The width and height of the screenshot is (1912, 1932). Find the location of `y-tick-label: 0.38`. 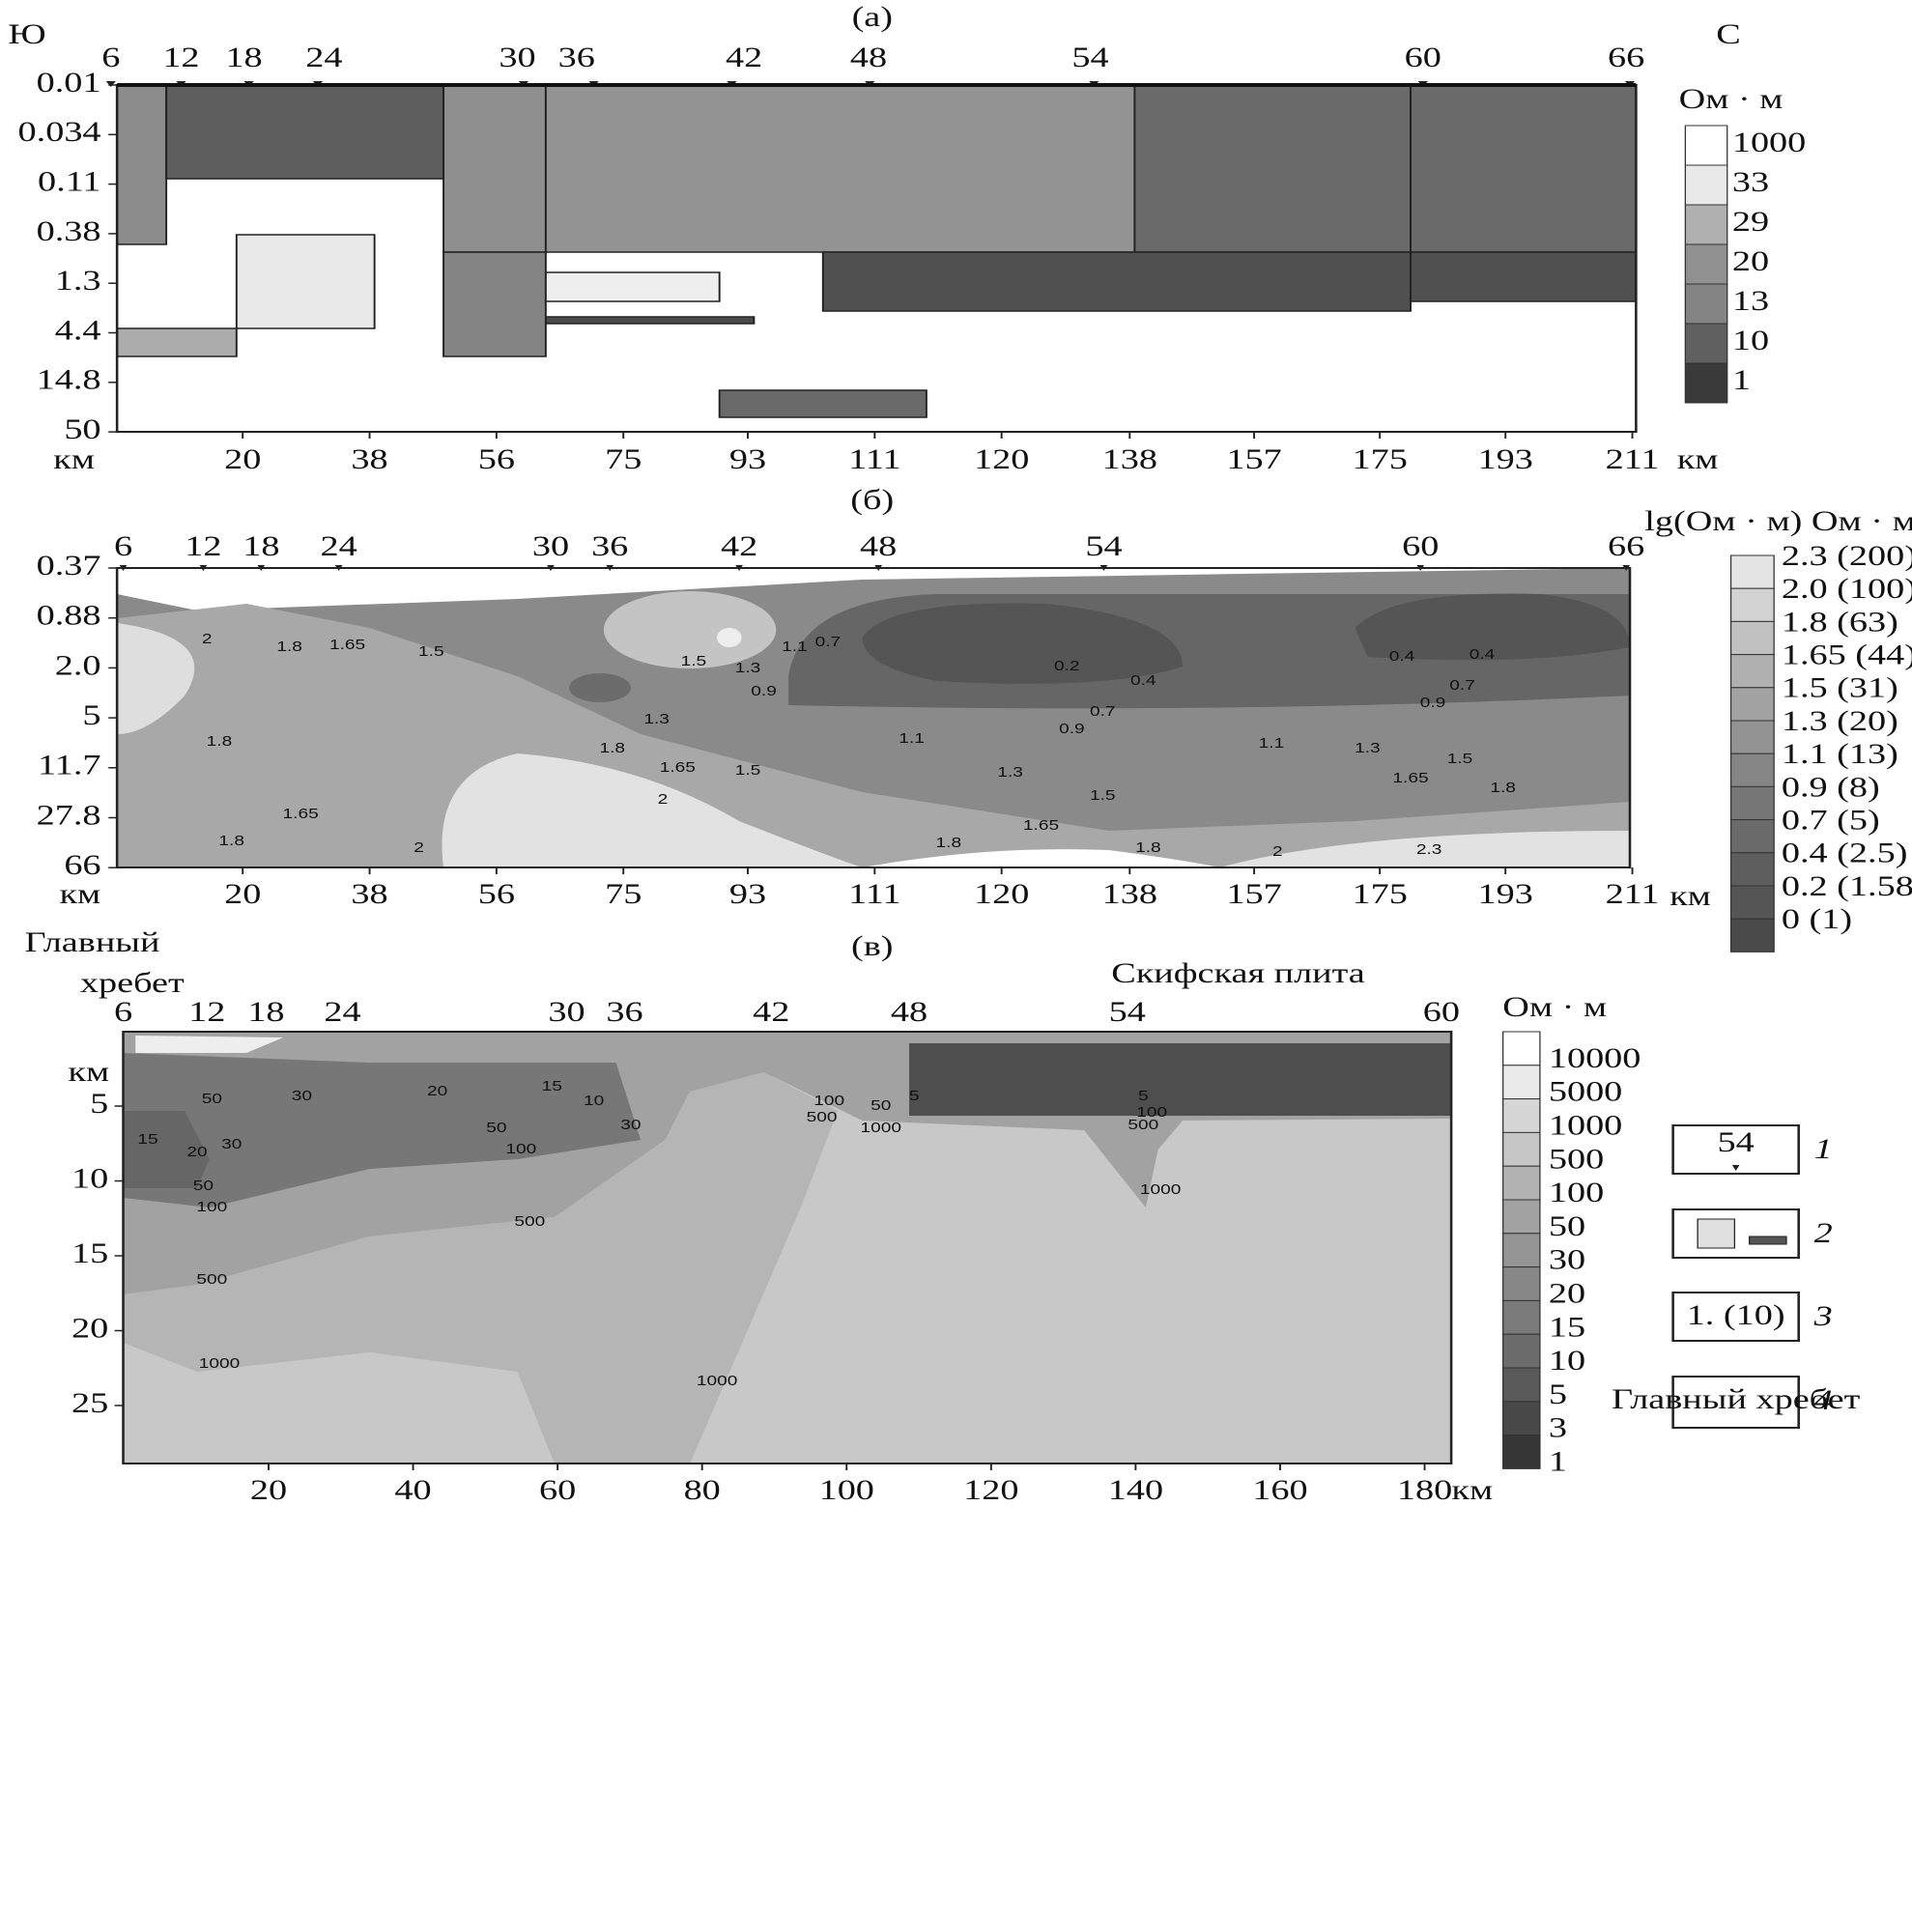

y-tick-label: 0.38 is located at coordinates (69, 231).